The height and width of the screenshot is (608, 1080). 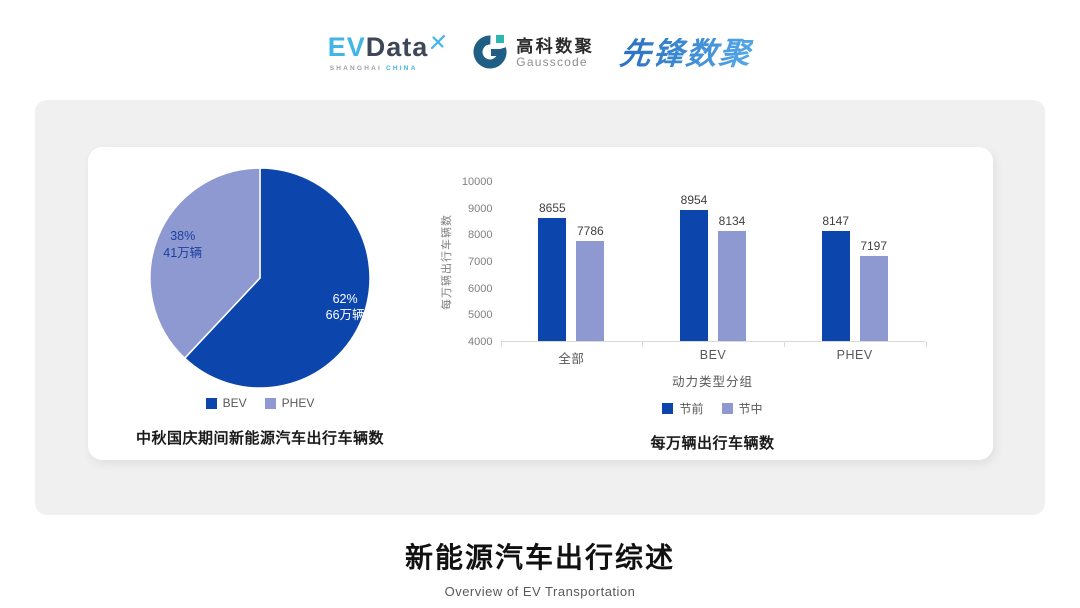 I want to click on evdata-wordmark: EV Data, so click(x=387, y=47).